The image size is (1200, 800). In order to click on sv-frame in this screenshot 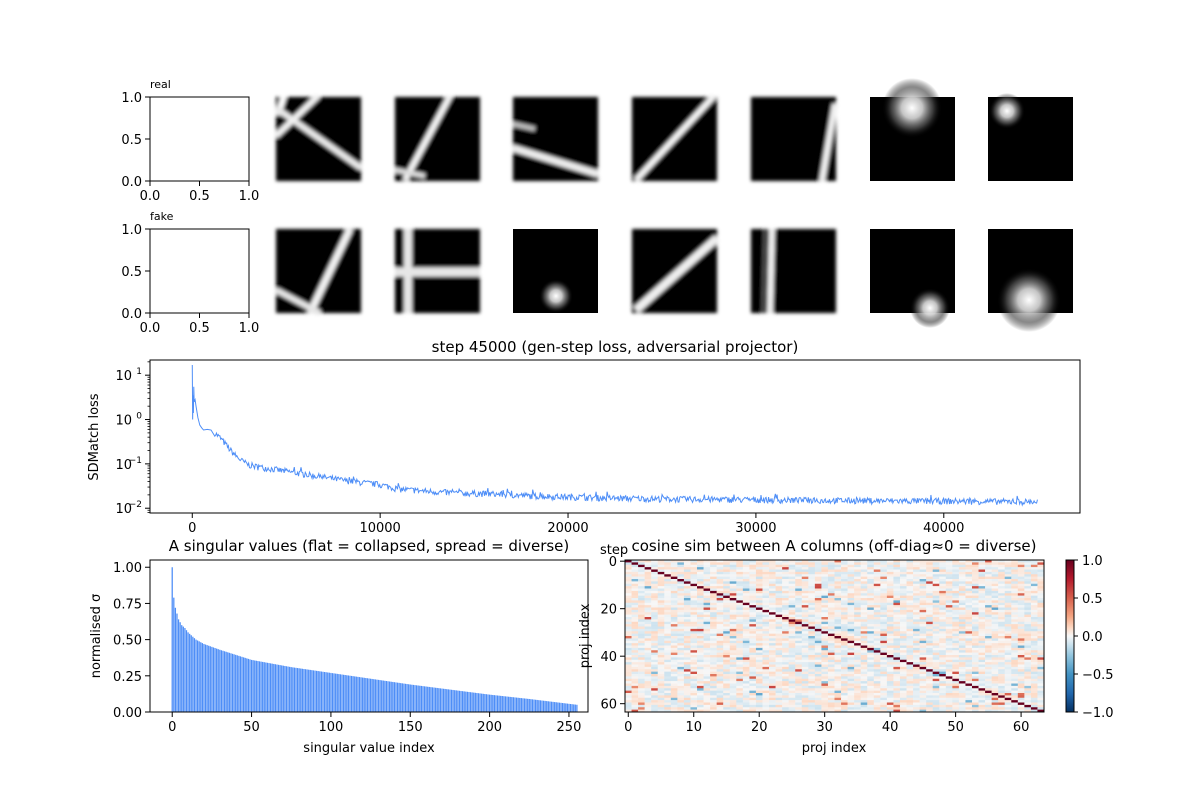, I will do `click(369, 636)`.